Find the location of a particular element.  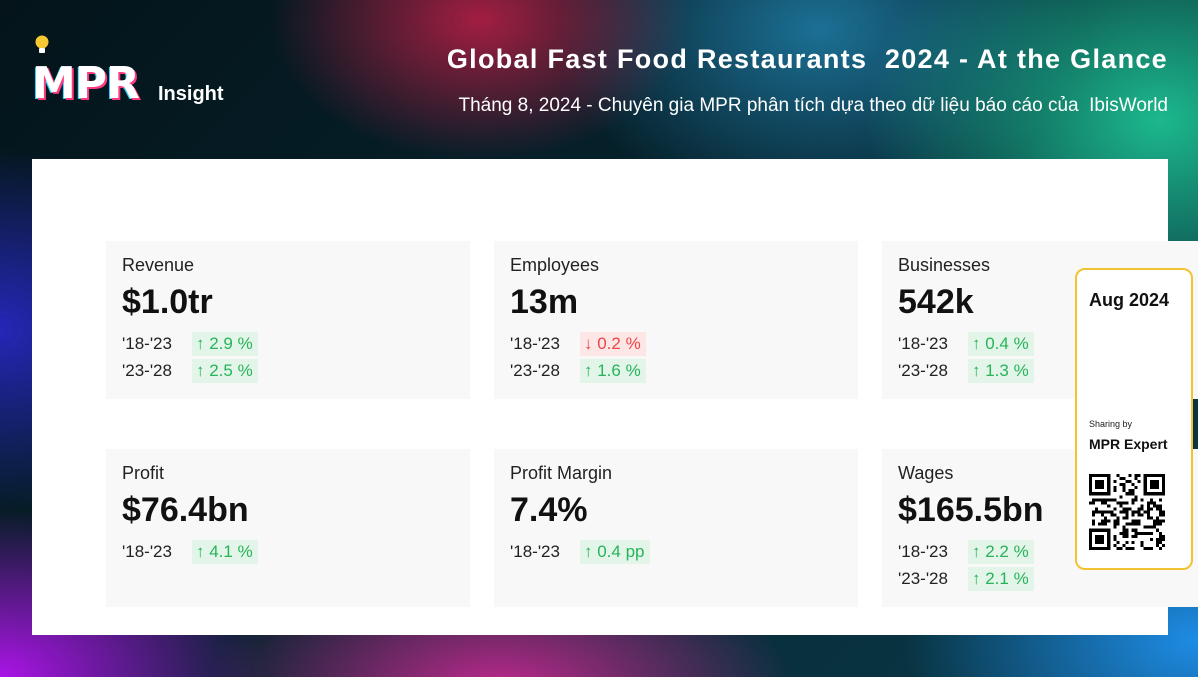

change-badge: ↑ 2.2 % is located at coordinates (1001, 552).